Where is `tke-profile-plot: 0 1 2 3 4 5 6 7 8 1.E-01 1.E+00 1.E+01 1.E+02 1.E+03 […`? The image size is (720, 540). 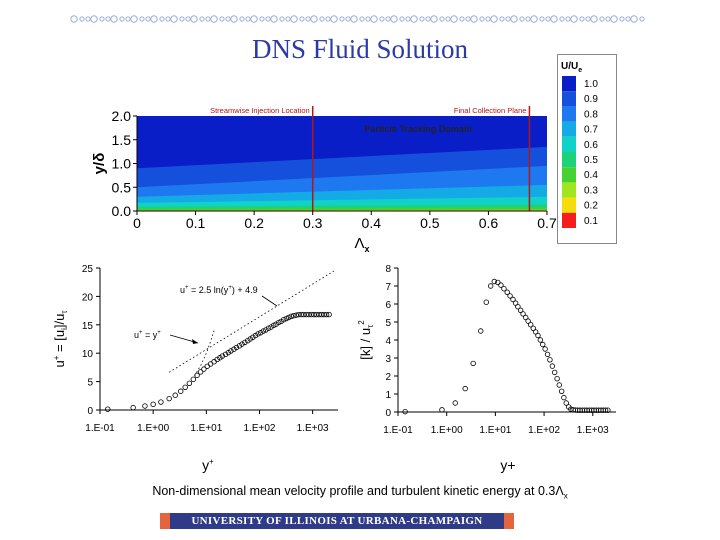
tke-profile-plot: 0 1 2 3 4 5 6 7 8 1.E-01 1.E+00 1.E+01 1.E+02 1.E+03 [… is located at coordinates (487, 368).